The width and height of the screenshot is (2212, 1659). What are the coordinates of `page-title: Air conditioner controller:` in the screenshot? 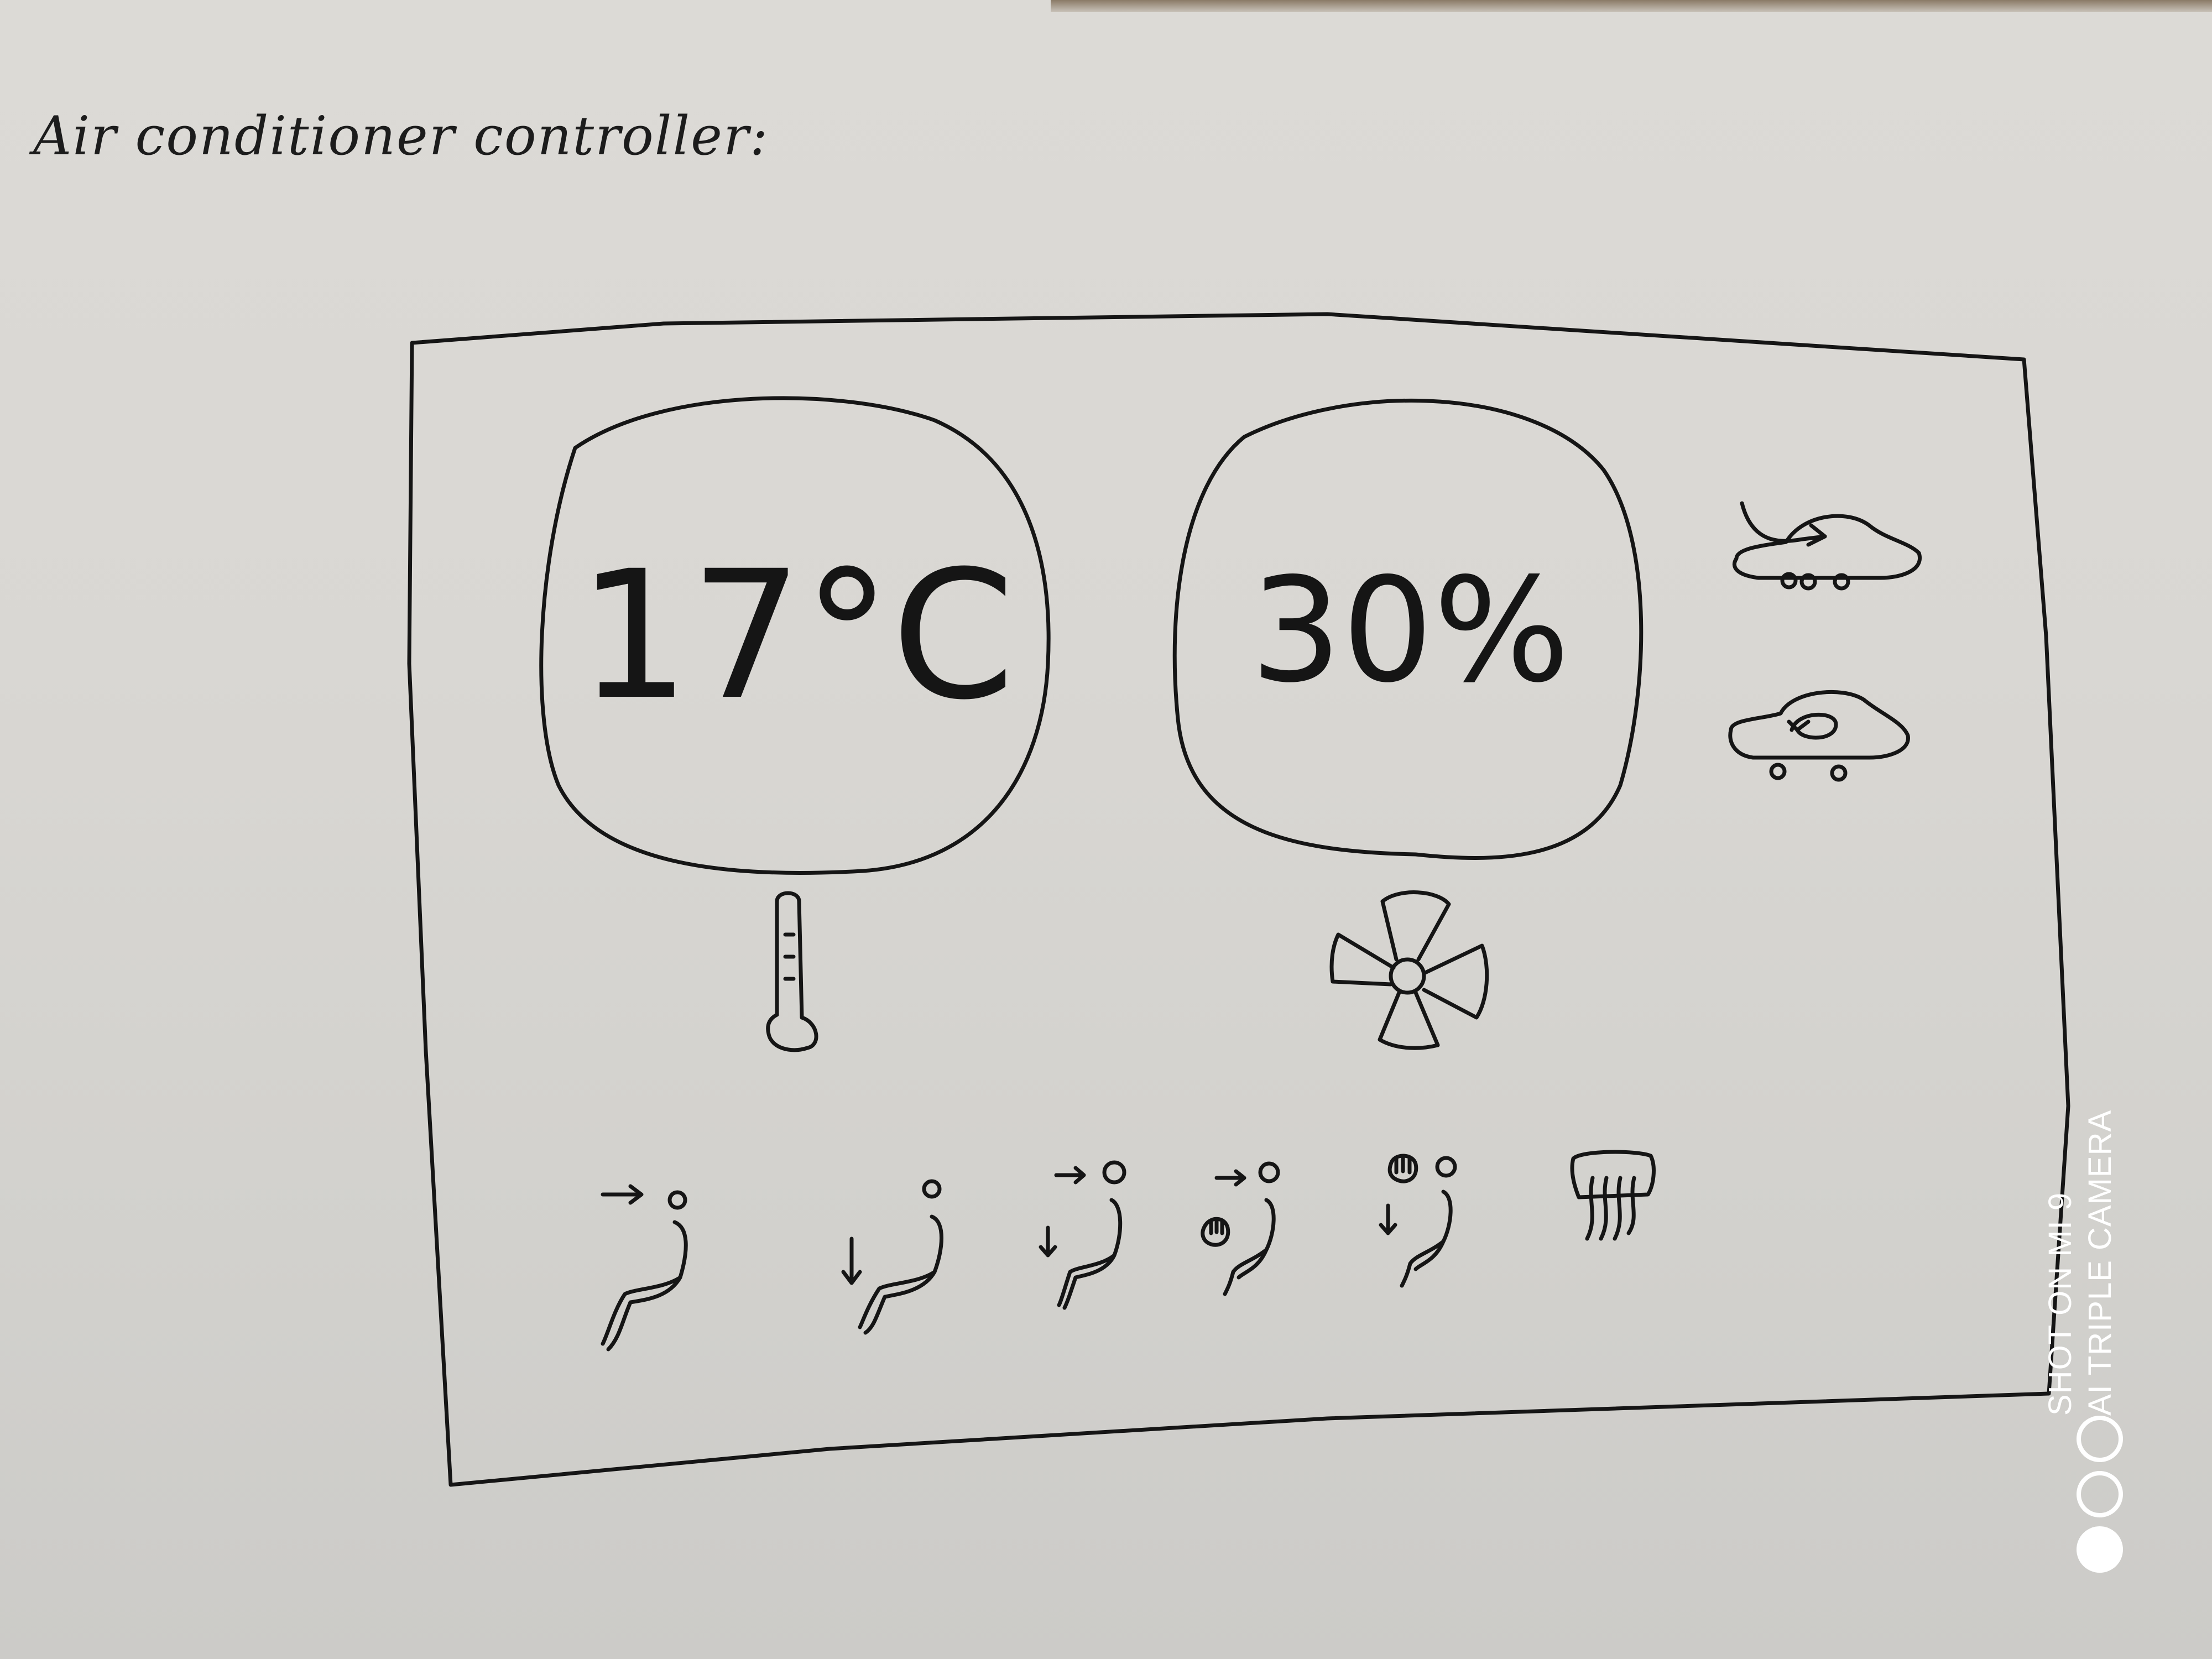 It's located at (401, 136).